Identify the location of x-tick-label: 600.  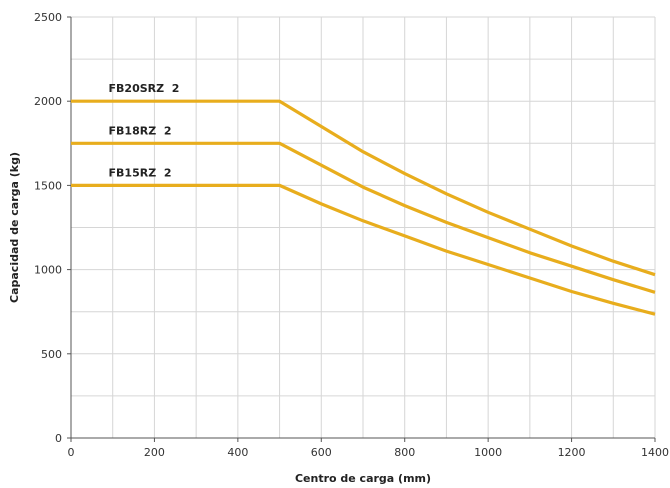
(321, 452).